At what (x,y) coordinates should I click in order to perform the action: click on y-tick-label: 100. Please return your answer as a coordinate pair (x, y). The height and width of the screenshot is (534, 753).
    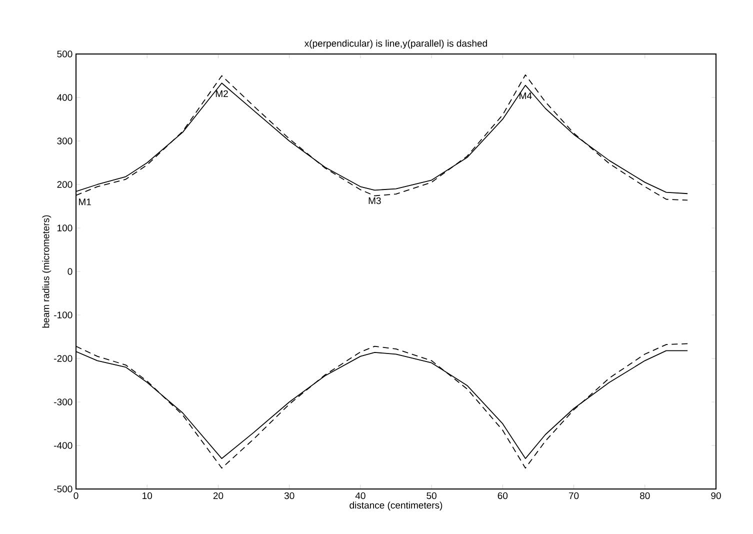
    Looking at the image, I should click on (65, 228).